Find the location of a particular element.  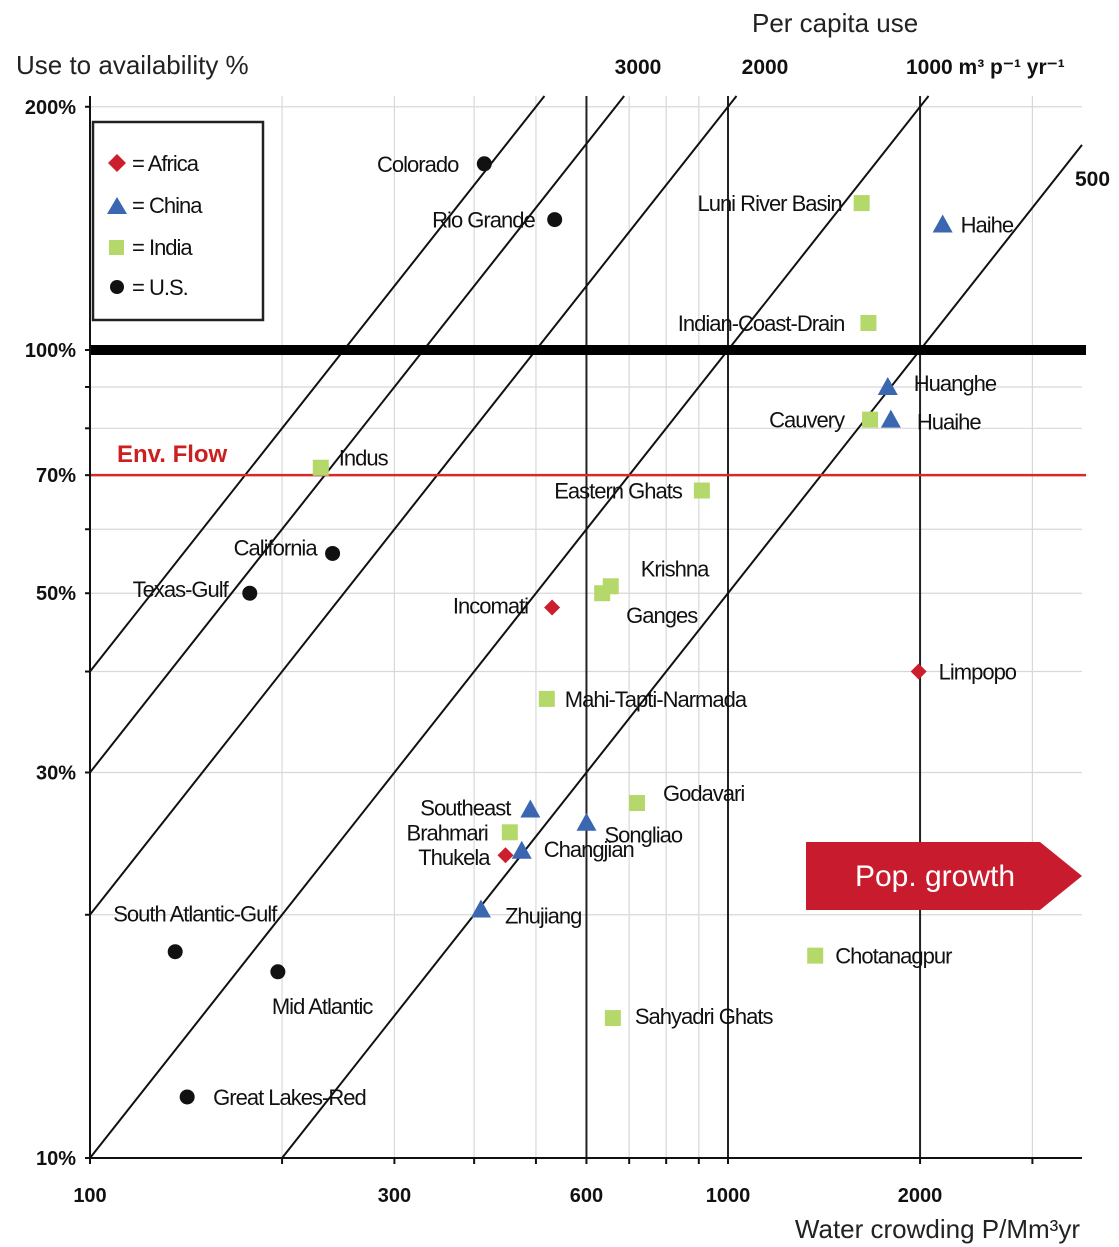

legend-us-marker is located at coordinates (117, 287).